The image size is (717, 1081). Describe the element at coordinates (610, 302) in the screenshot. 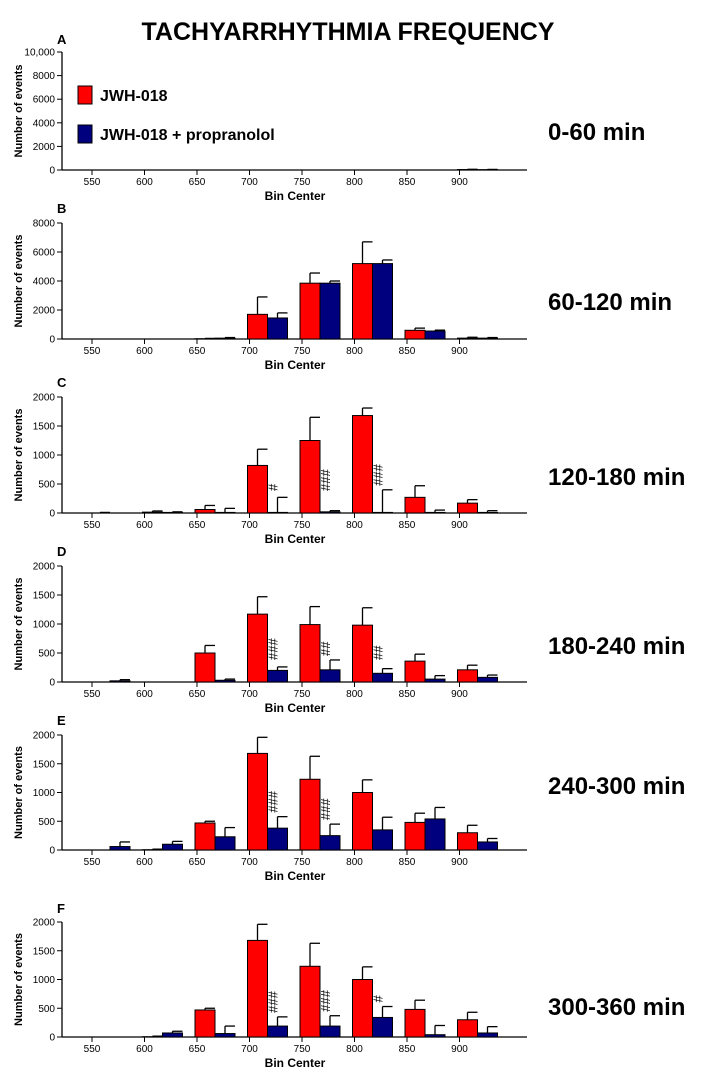

I see `panel-period-label: 60-120 min` at that location.